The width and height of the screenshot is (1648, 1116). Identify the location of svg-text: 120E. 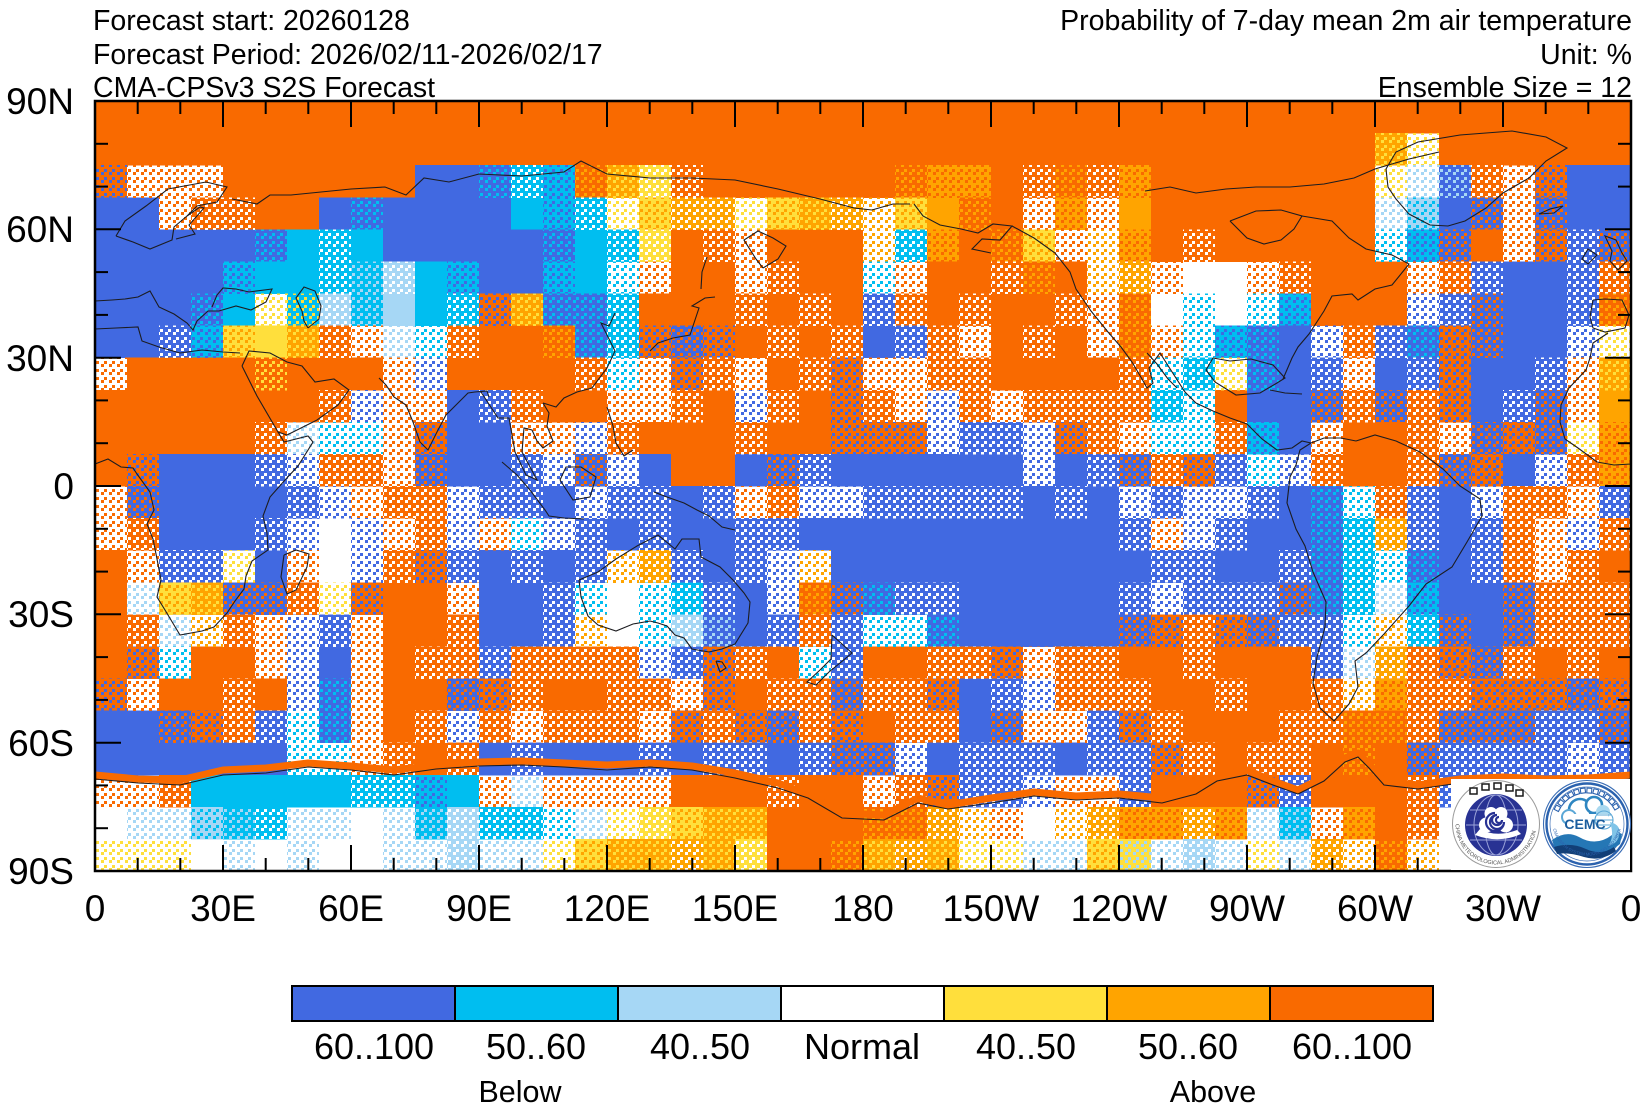
(607, 908).